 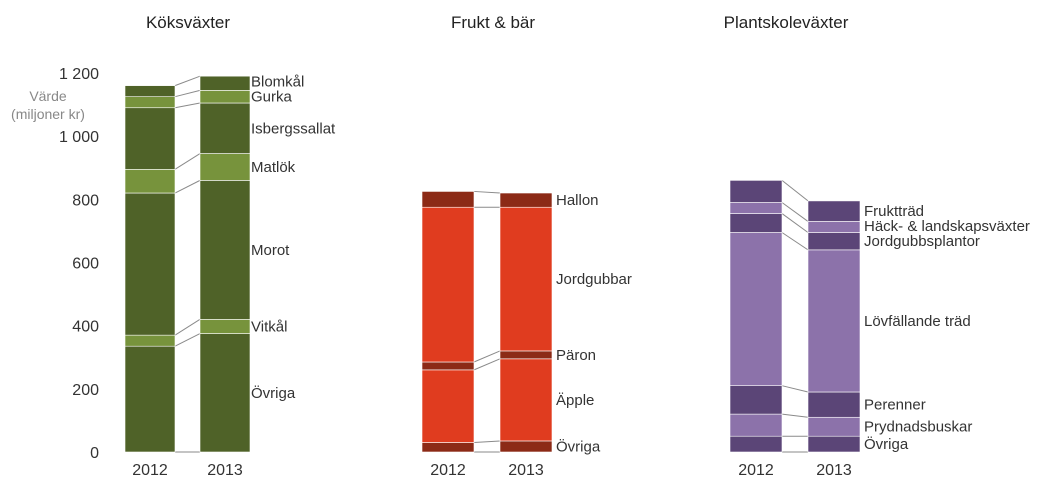 What do you see at coordinates (293, 128) in the screenshot?
I see `segment-label: Isbergssallat` at bounding box center [293, 128].